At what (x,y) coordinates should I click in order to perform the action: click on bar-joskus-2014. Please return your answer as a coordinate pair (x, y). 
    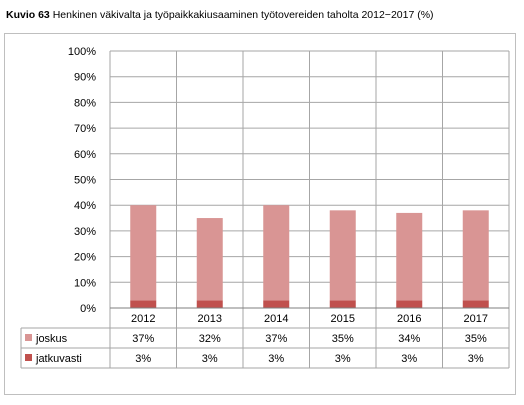
    Looking at the image, I should click on (276, 253).